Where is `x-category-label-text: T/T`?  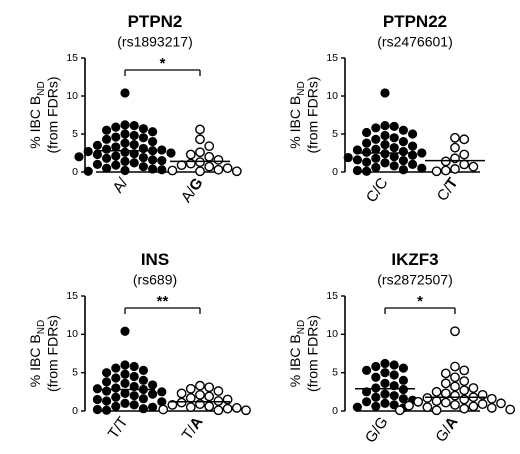 x-category-label-text: T/T is located at coordinates (118, 428).